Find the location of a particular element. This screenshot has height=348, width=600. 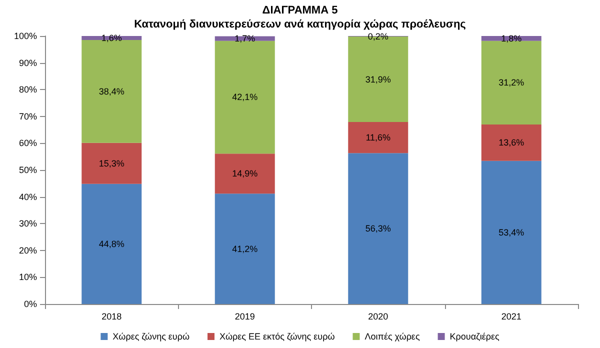

data-label: 56,3% is located at coordinates (378, 229).